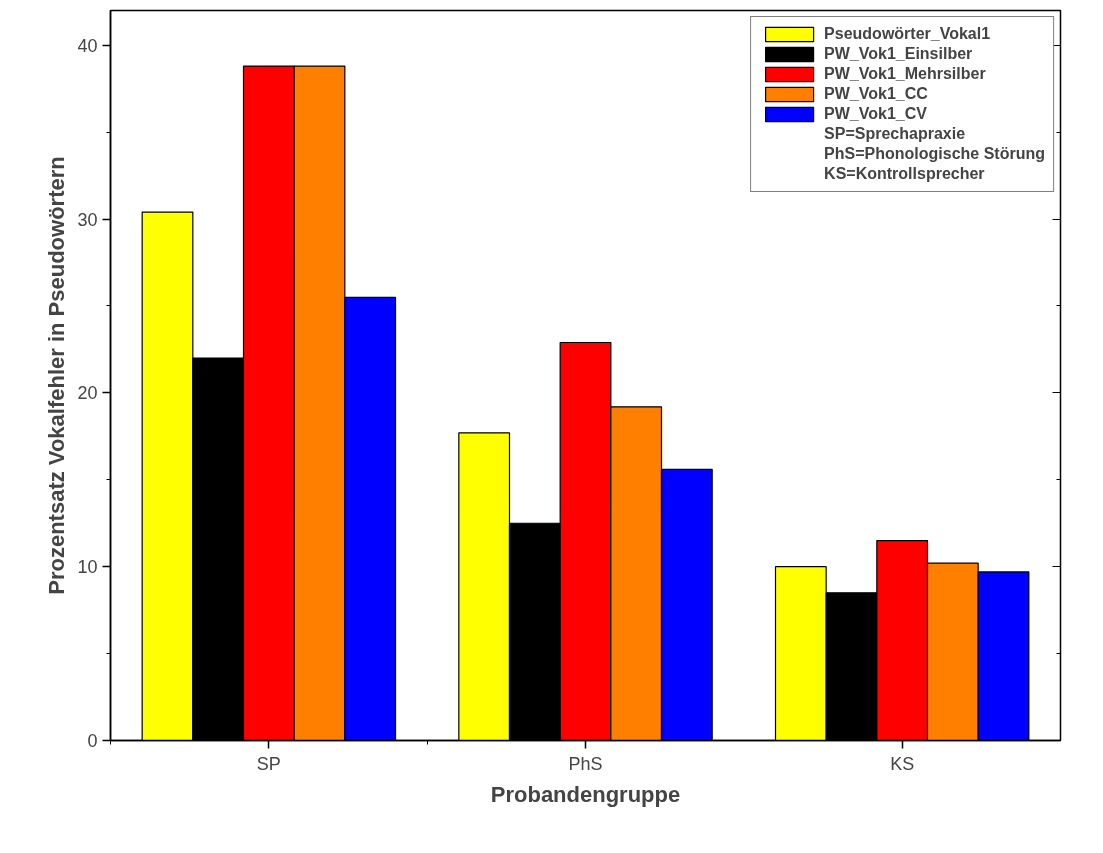  What do you see at coordinates (585, 763) in the screenshot?
I see `x-tick-label: PhS` at bounding box center [585, 763].